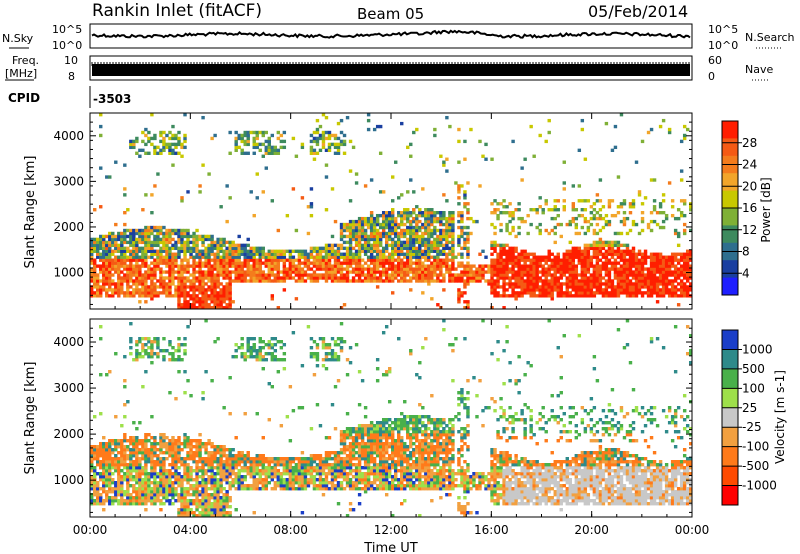 Image resolution: width=800 pixels, height=554 pixels. What do you see at coordinates (21, 73) in the screenshot?
I see `freq-unit-label: [MHz]` at bounding box center [21, 73].